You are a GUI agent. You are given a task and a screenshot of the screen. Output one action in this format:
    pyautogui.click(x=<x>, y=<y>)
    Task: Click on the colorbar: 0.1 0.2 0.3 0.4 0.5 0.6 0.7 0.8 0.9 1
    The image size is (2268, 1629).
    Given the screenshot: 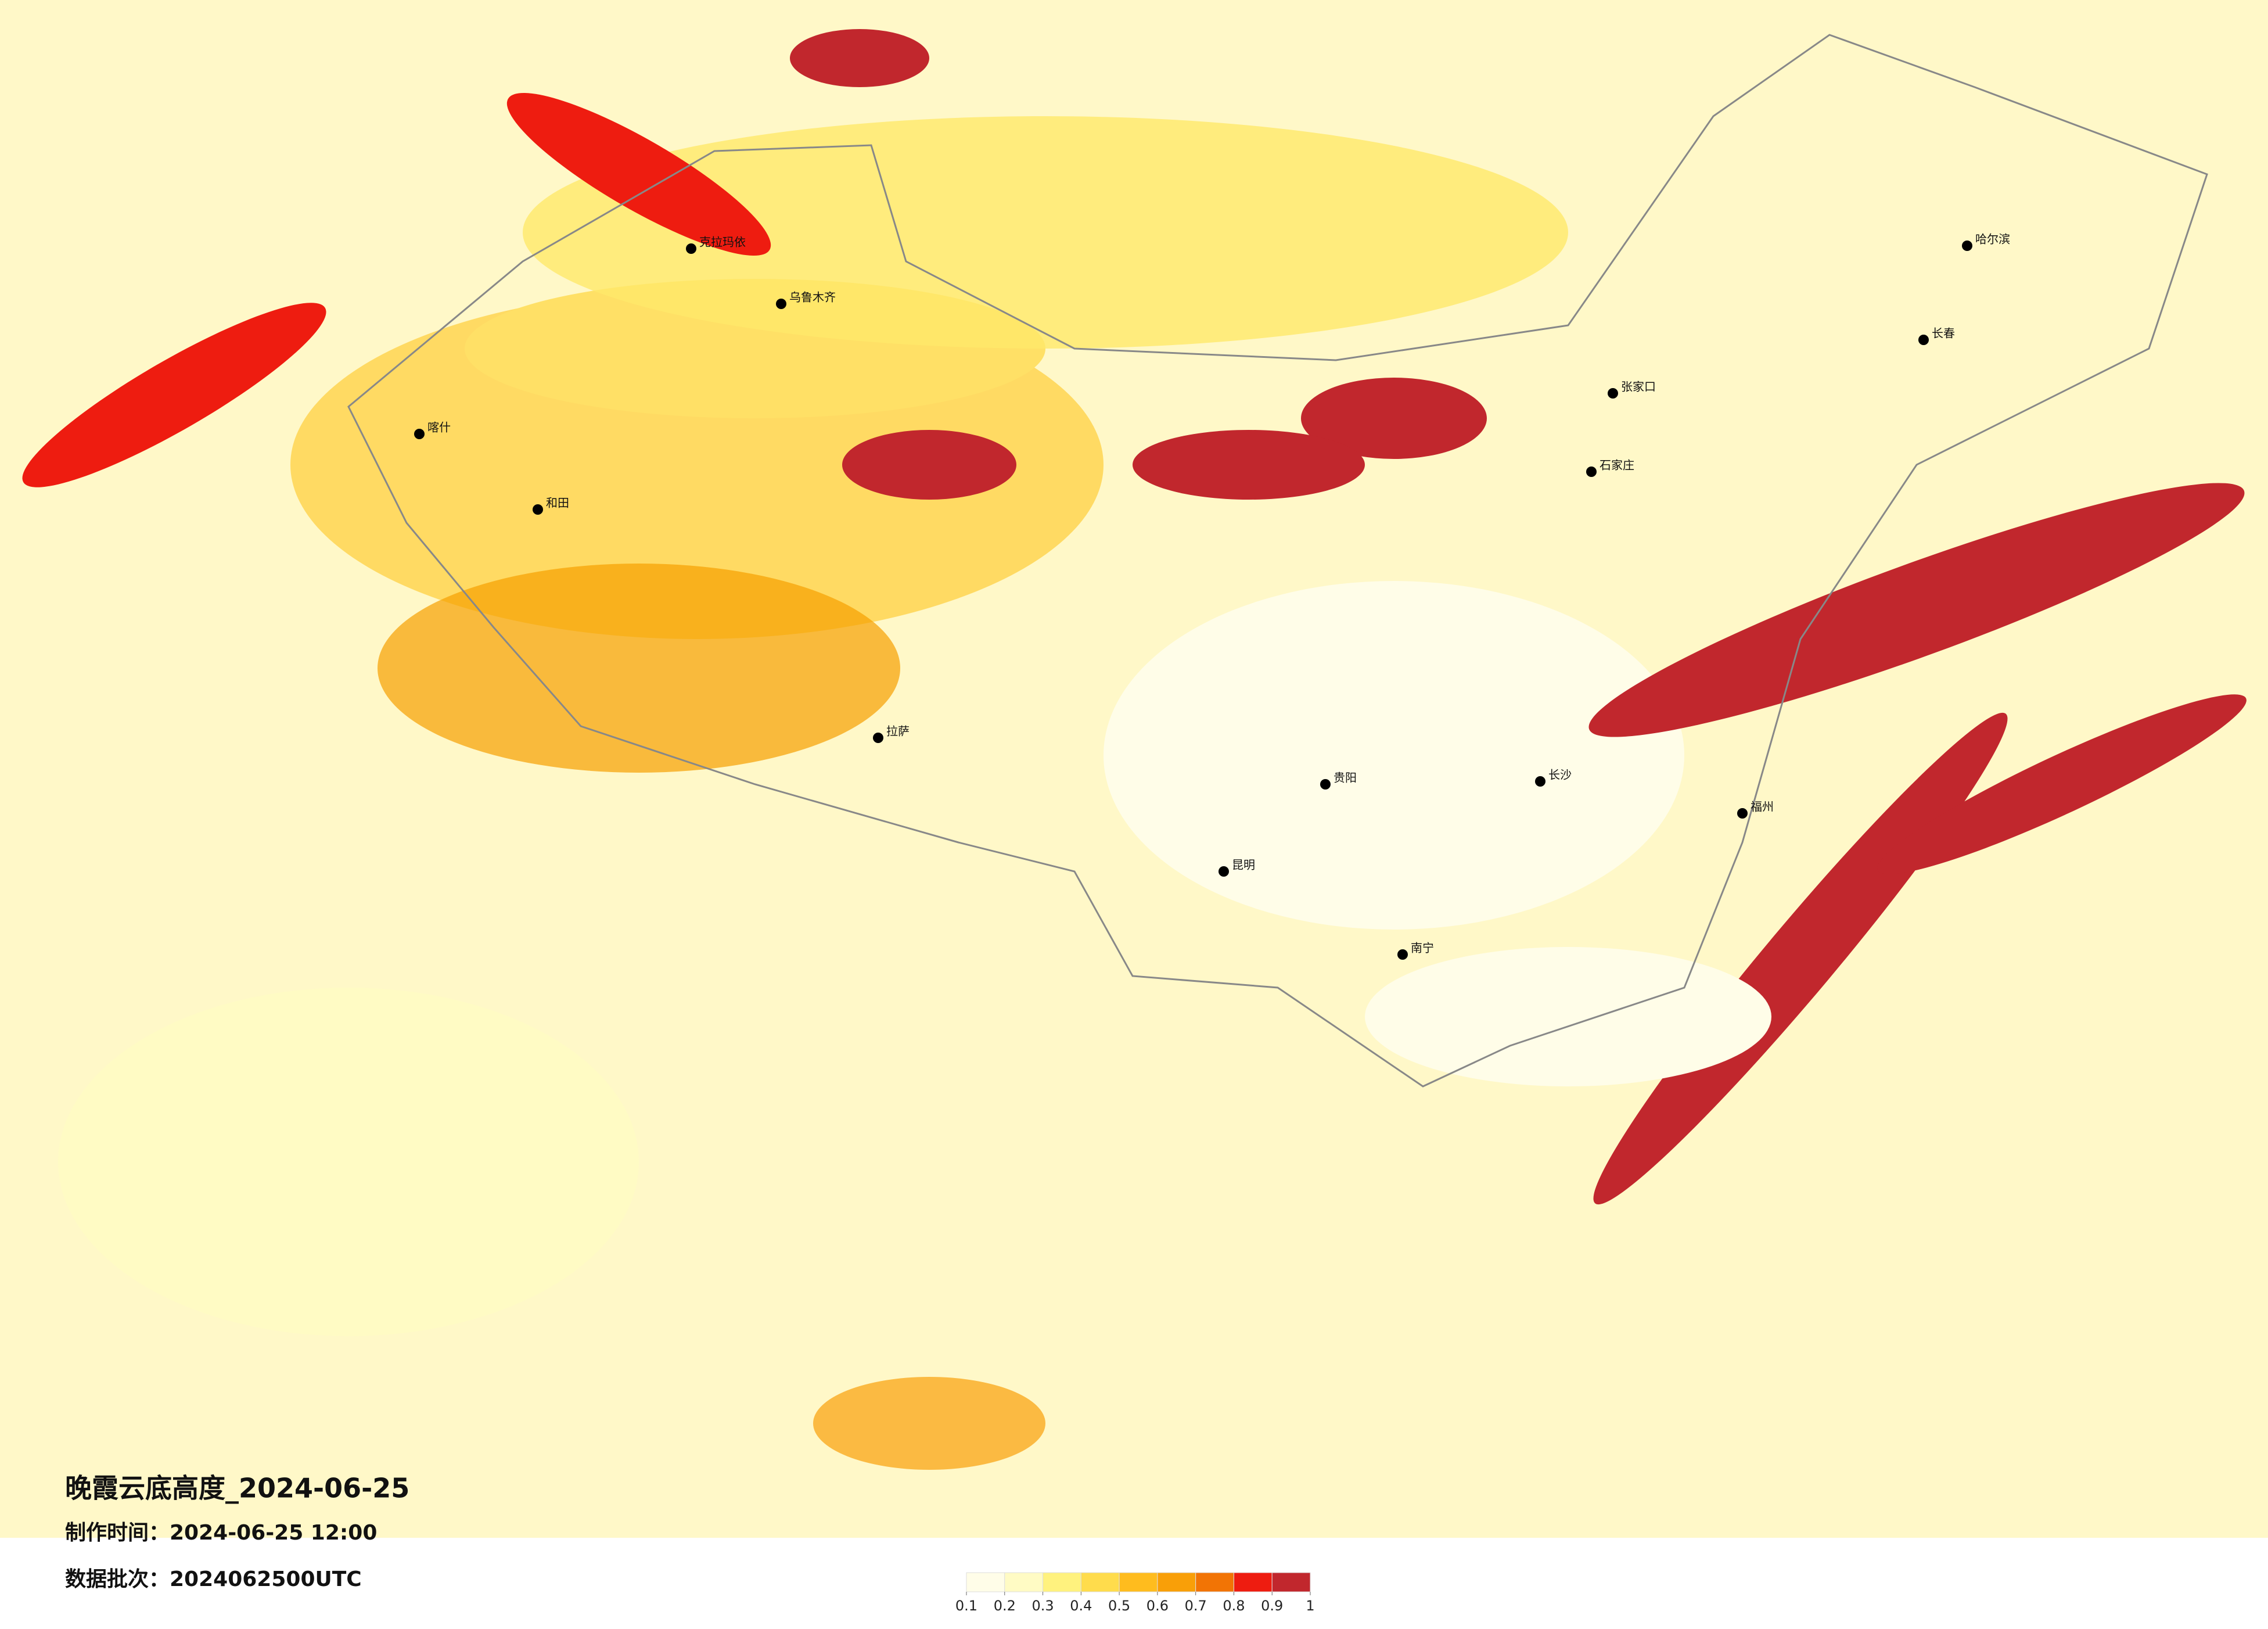 What is the action you would take?
    pyautogui.click(x=1135, y=1593)
    